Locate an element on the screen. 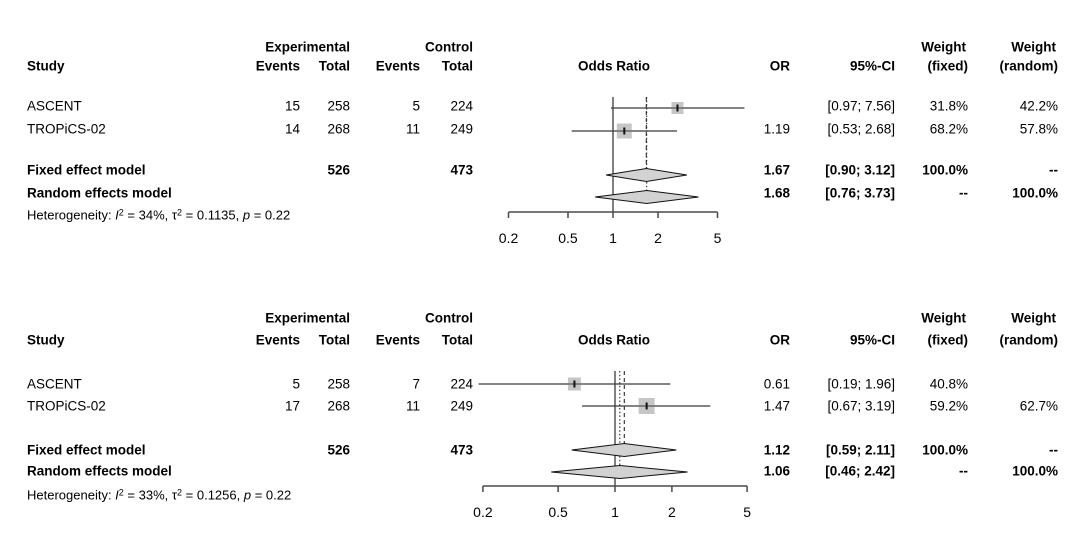  column-header-control: Control is located at coordinates (449, 47).